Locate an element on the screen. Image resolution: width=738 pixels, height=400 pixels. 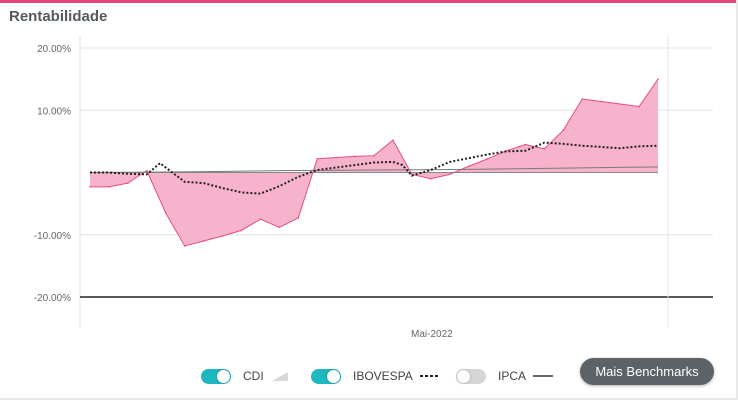
legend-item-cdi: CDI is located at coordinates (245, 376).